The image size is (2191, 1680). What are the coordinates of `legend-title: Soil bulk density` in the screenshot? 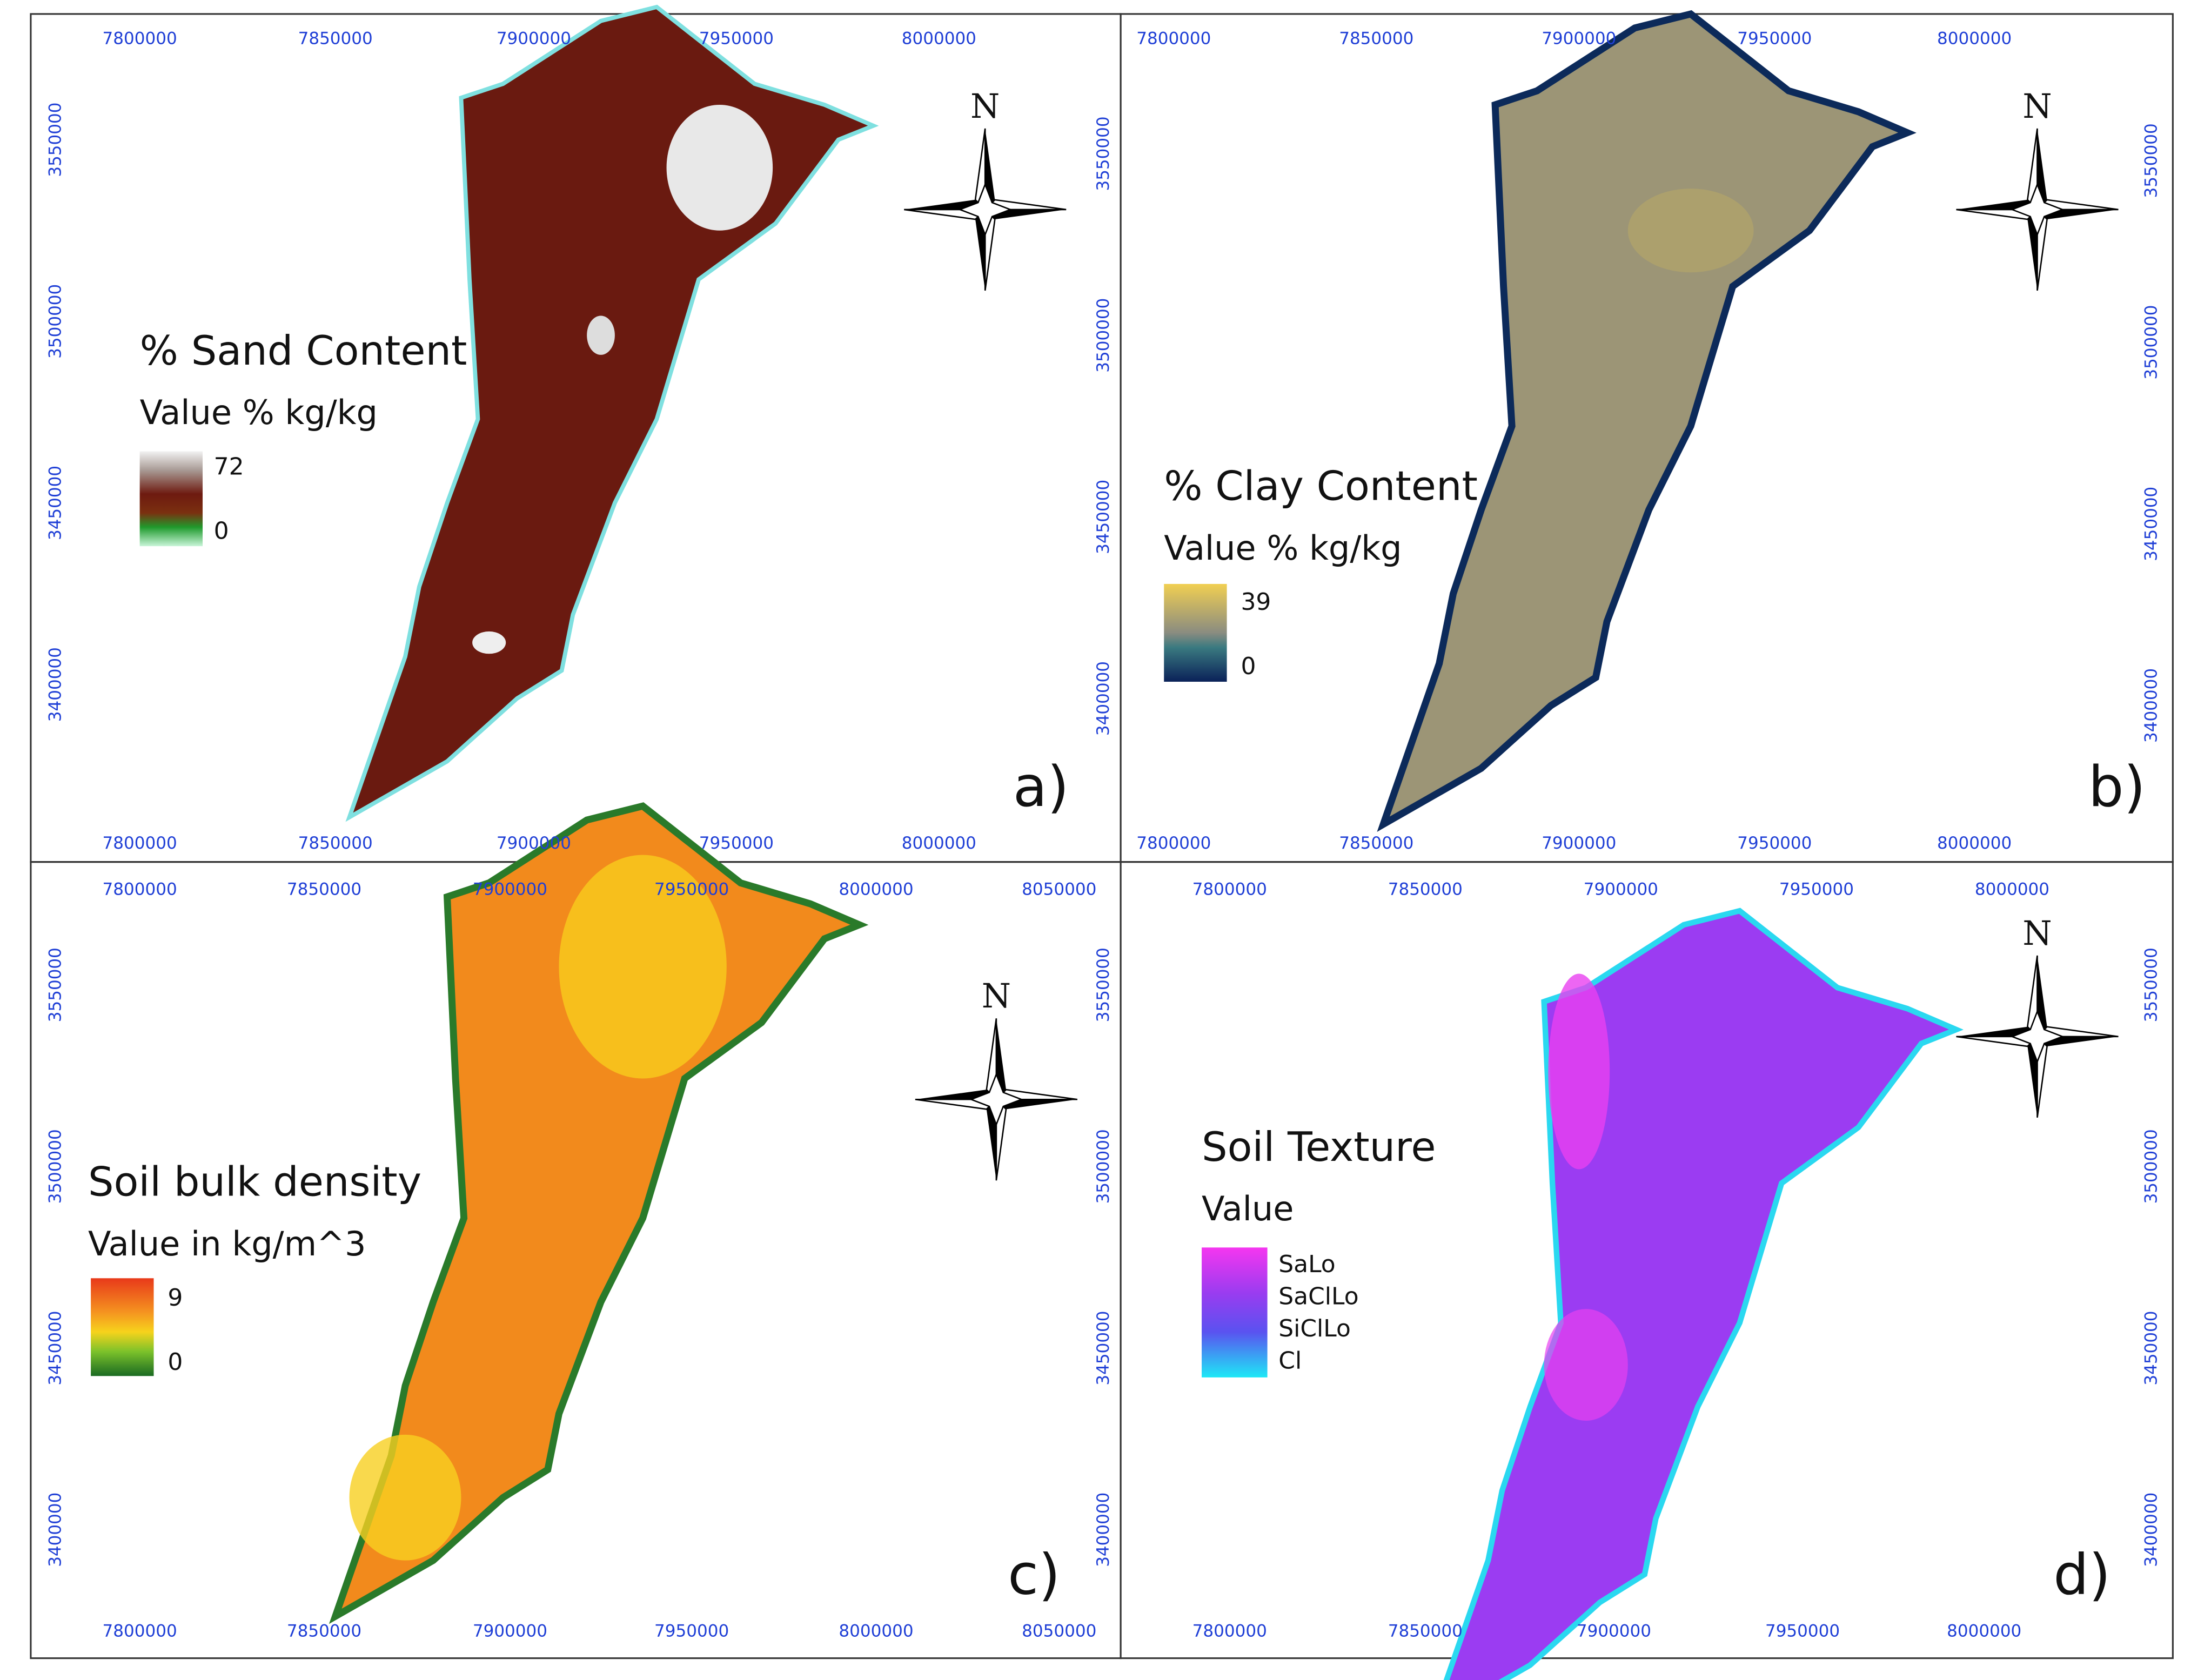 It's located at (254, 1182).